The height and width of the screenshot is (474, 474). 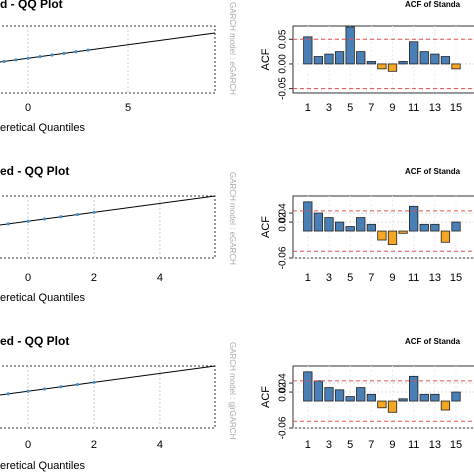 I want to click on y-tick-label: 0.05, so click(x=283, y=39).